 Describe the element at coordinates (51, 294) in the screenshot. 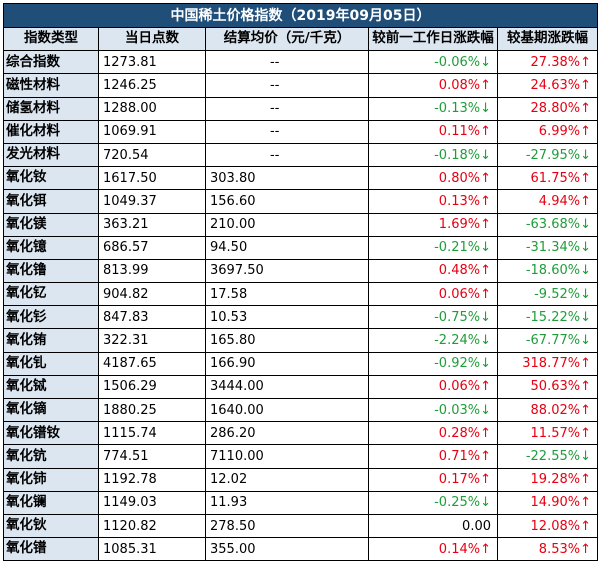

I see `row-index-name: 氧化钇` at that location.